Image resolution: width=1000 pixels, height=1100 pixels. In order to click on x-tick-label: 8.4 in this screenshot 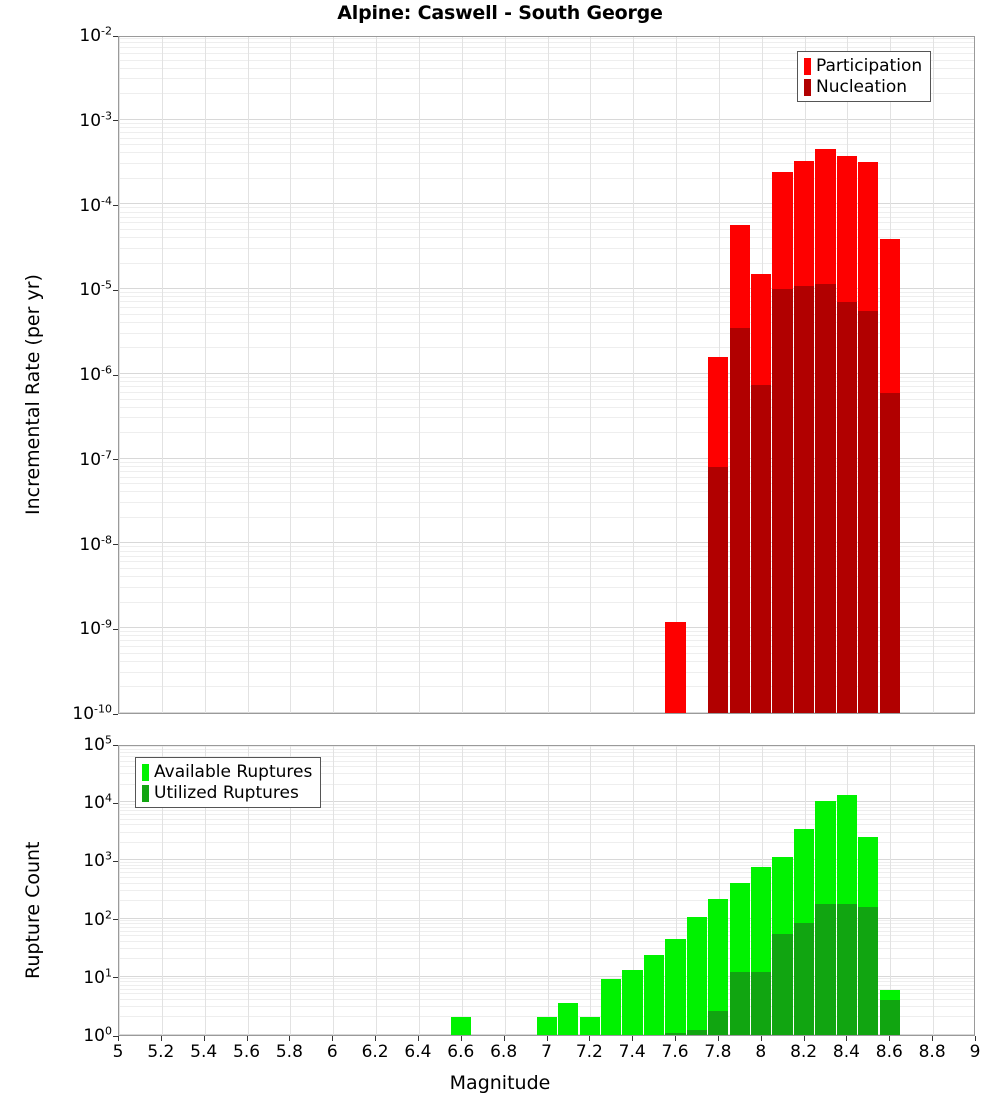, I will do `click(846, 1052)`.